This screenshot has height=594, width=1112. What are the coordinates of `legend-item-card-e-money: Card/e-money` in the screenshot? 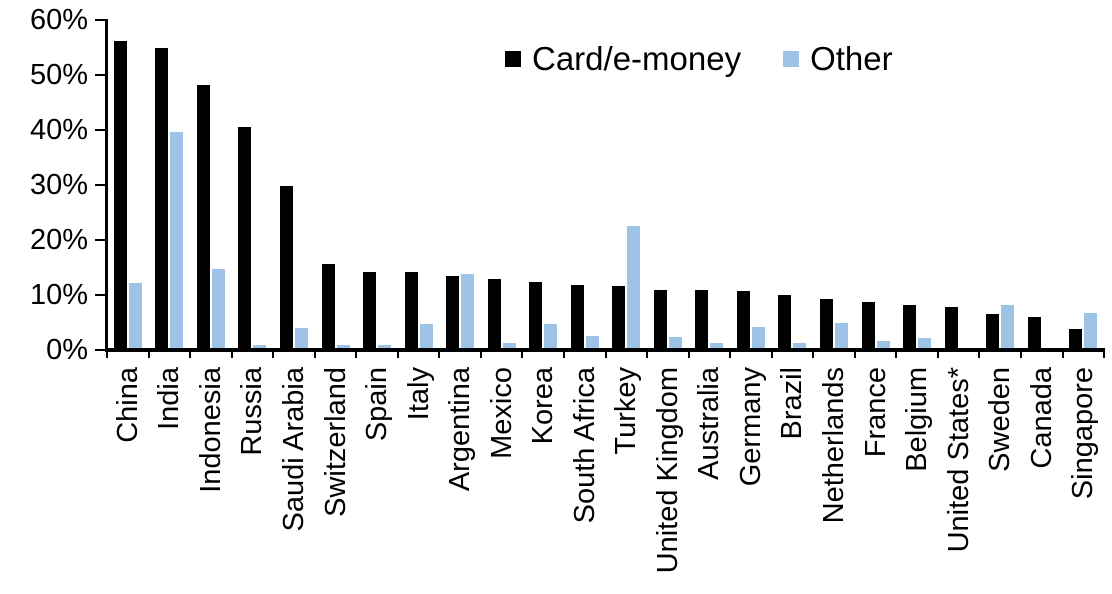 It's located at (623, 58).